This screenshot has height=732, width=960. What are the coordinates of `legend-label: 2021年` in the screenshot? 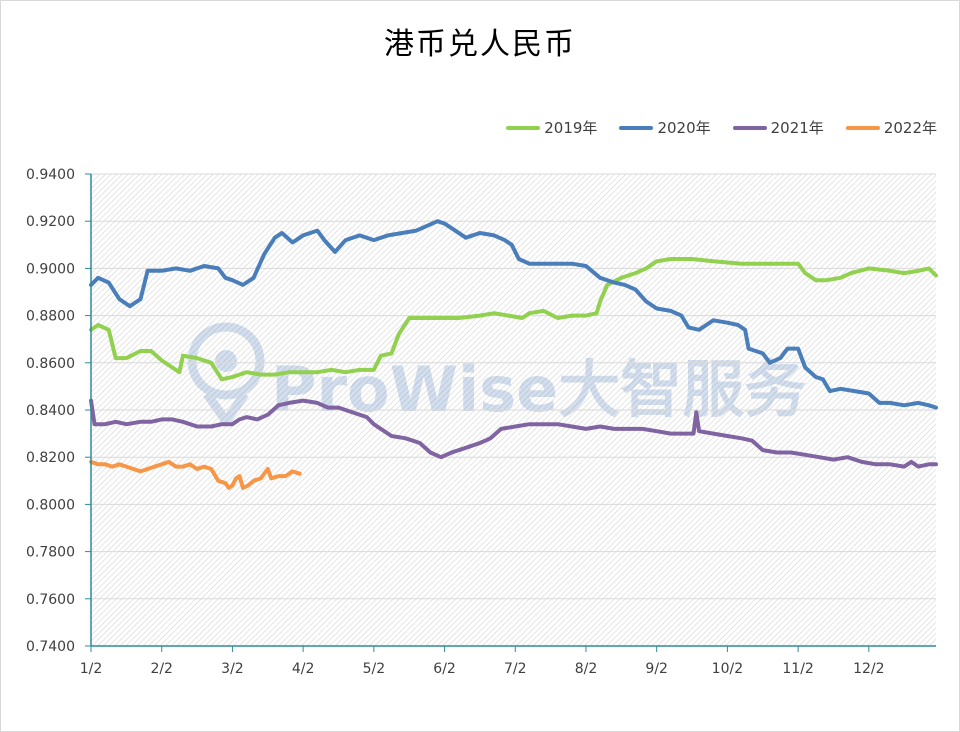 It's located at (797, 128).